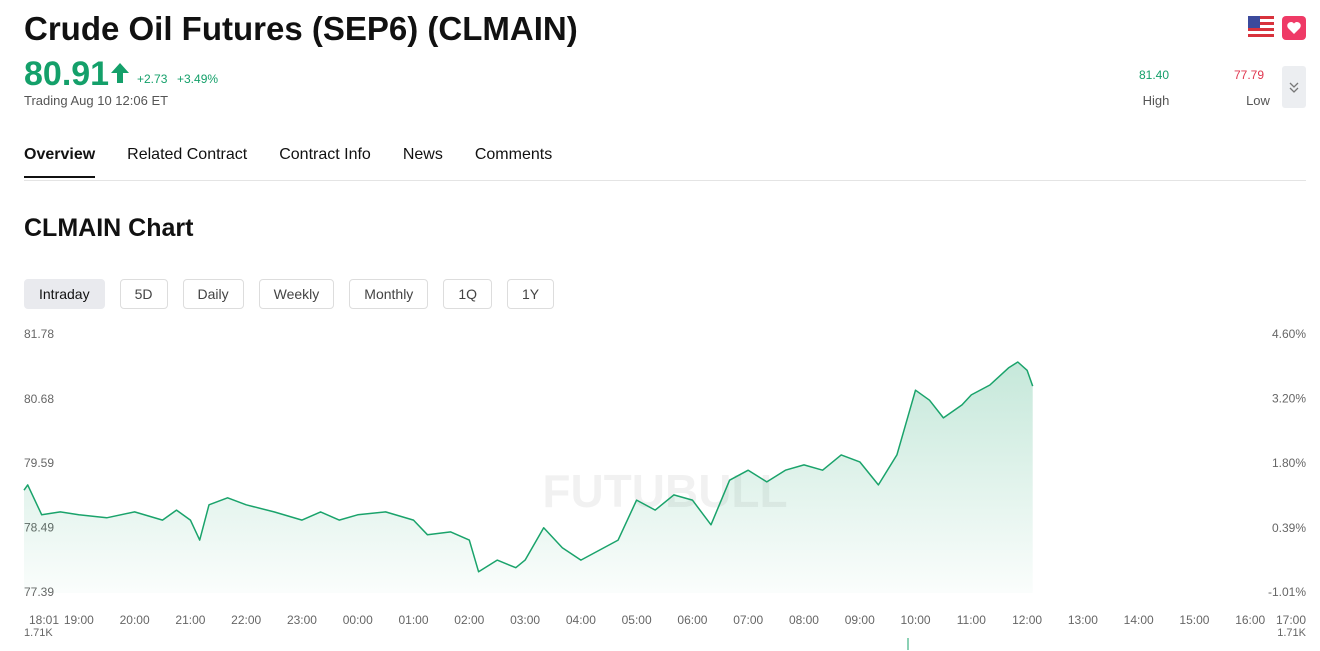 Image resolution: width=1320 pixels, height=651 pixels. What do you see at coordinates (109, 228) in the screenshot?
I see `section-title: CLMAIN Chart` at bounding box center [109, 228].